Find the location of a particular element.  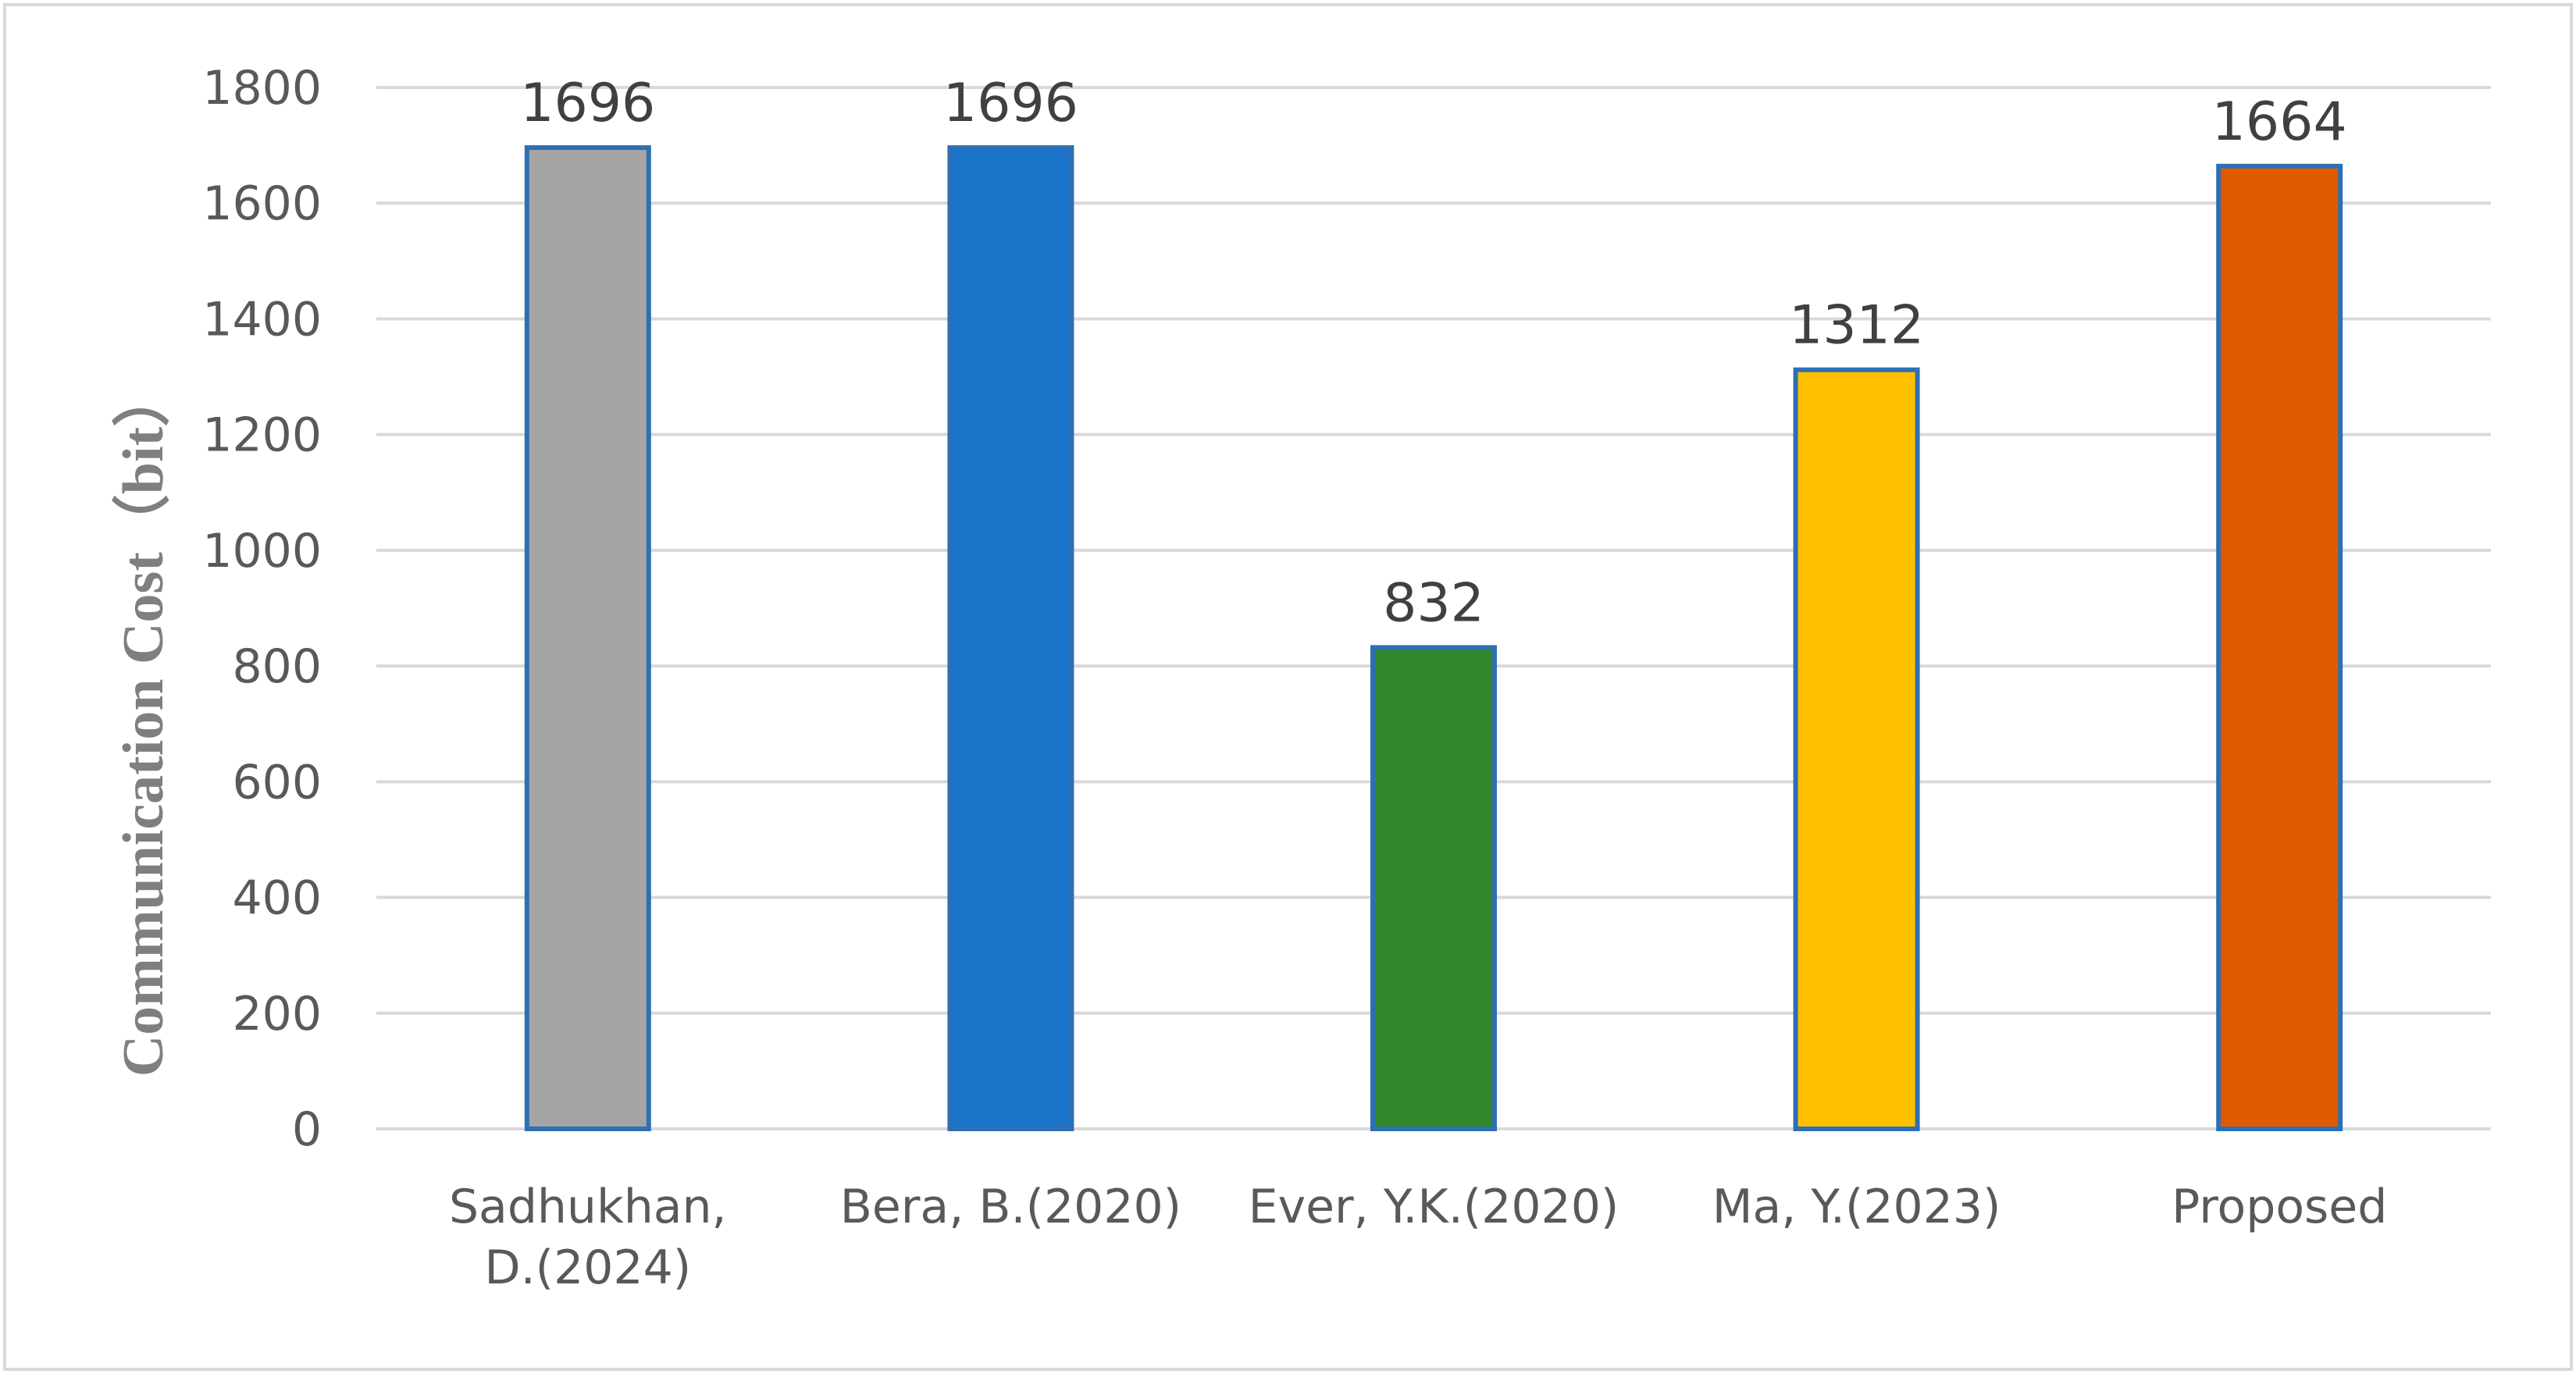

y-tick-label: 0 is located at coordinates (307, 1129).